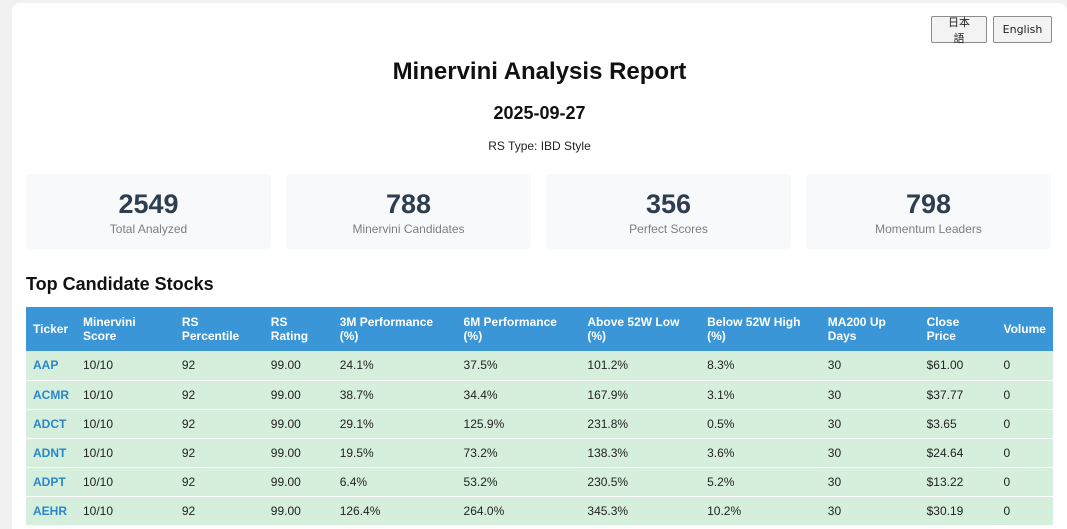 The image size is (1067, 529). Describe the element at coordinates (356, 394) in the screenshot. I see `table-cell: 38.7%` at that location.